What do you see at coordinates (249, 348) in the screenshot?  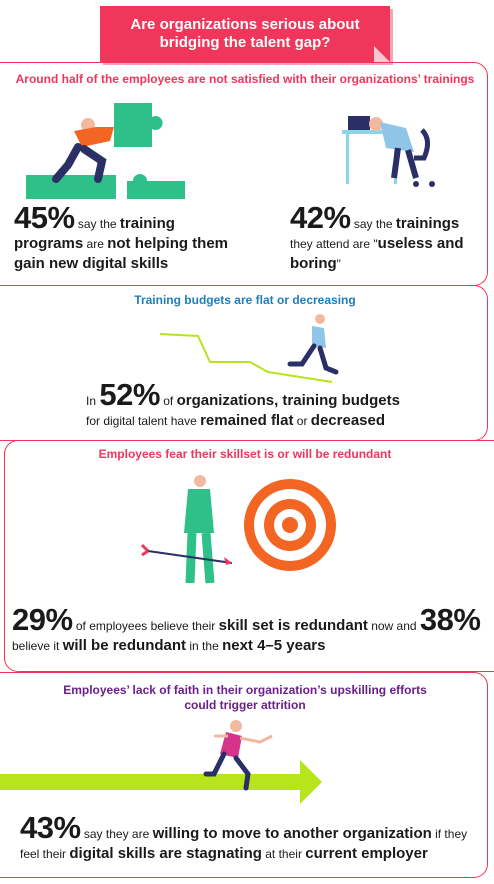 I see `declining-line-runner-icon` at bounding box center [249, 348].